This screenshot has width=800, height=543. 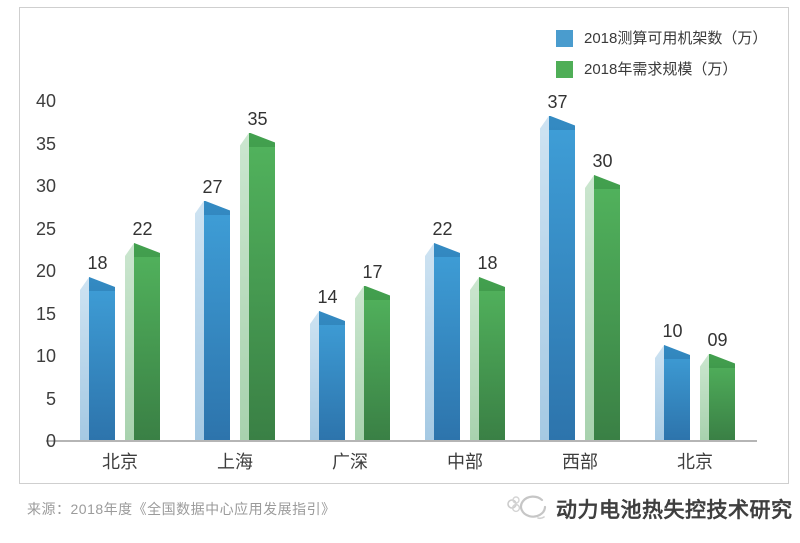 What do you see at coordinates (401, 441) in the screenshot?
I see `x-axis-line` at bounding box center [401, 441].